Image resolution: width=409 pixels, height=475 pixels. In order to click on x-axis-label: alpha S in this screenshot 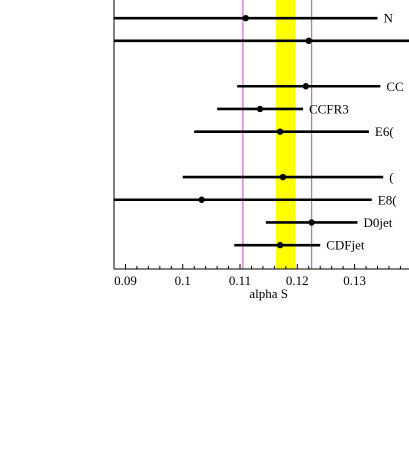, I will do `click(268, 293)`.